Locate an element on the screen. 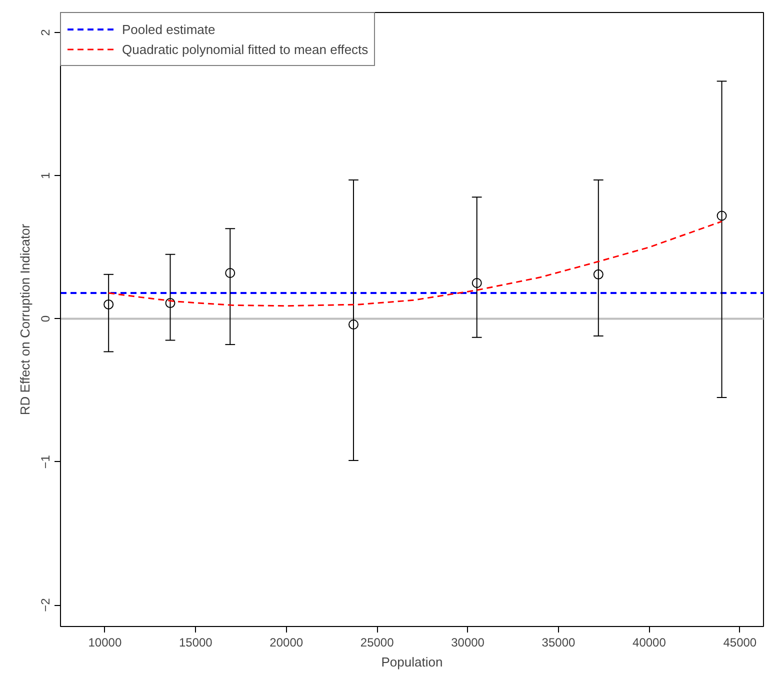 This screenshot has width=767, height=696. y-tick-label: 2 is located at coordinates (45, 32).